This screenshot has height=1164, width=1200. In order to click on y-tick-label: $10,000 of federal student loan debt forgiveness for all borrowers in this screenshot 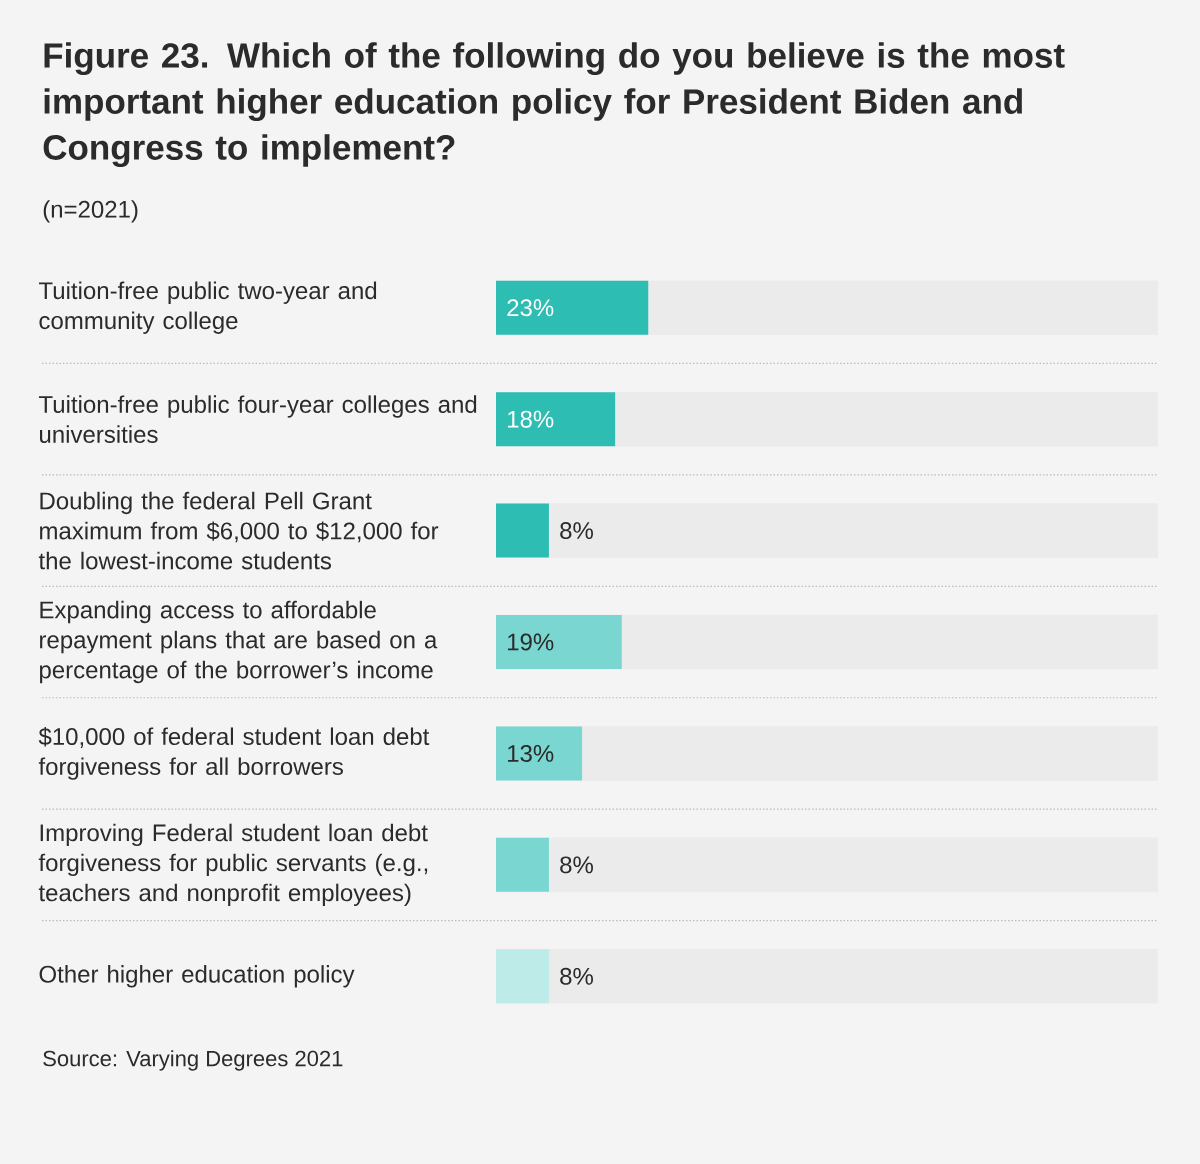, I will do `click(234, 753)`.